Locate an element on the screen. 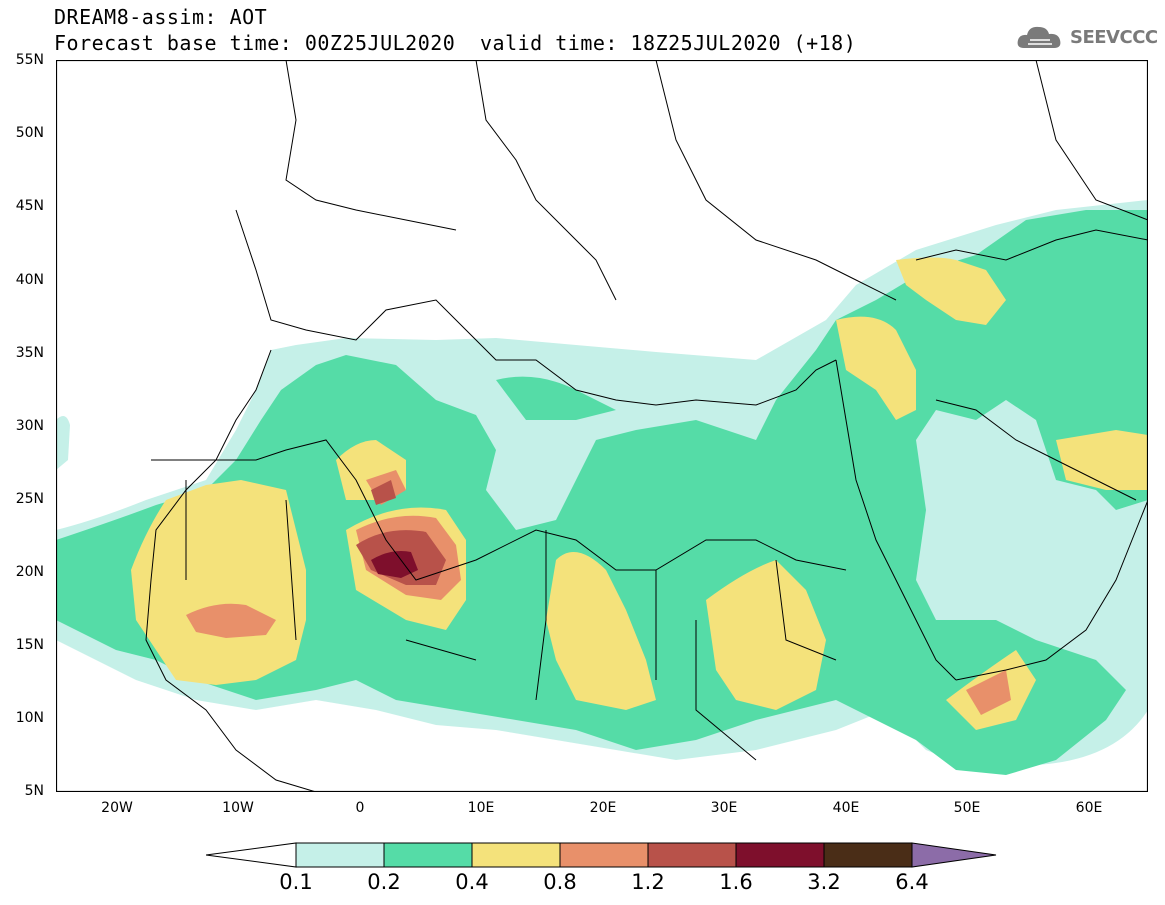 The height and width of the screenshot is (905, 1165). aot-colorbar is located at coordinates (601, 855).